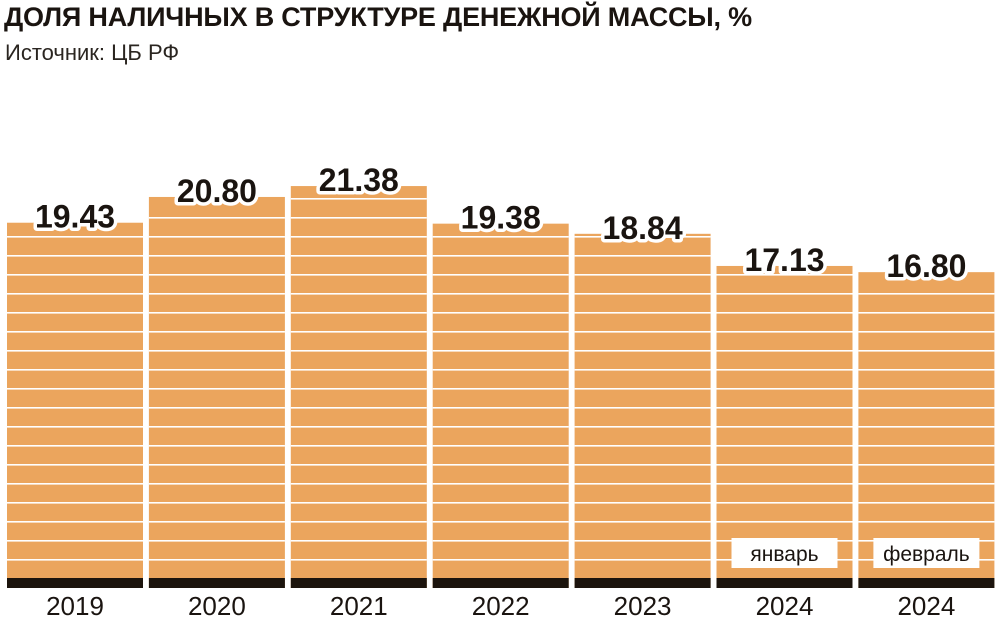 The image size is (1000, 617). What do you see at coordinates (926, 266) in the screenshot?
I see `bar-value-label: 16.80` at bounding box center [926, 266].